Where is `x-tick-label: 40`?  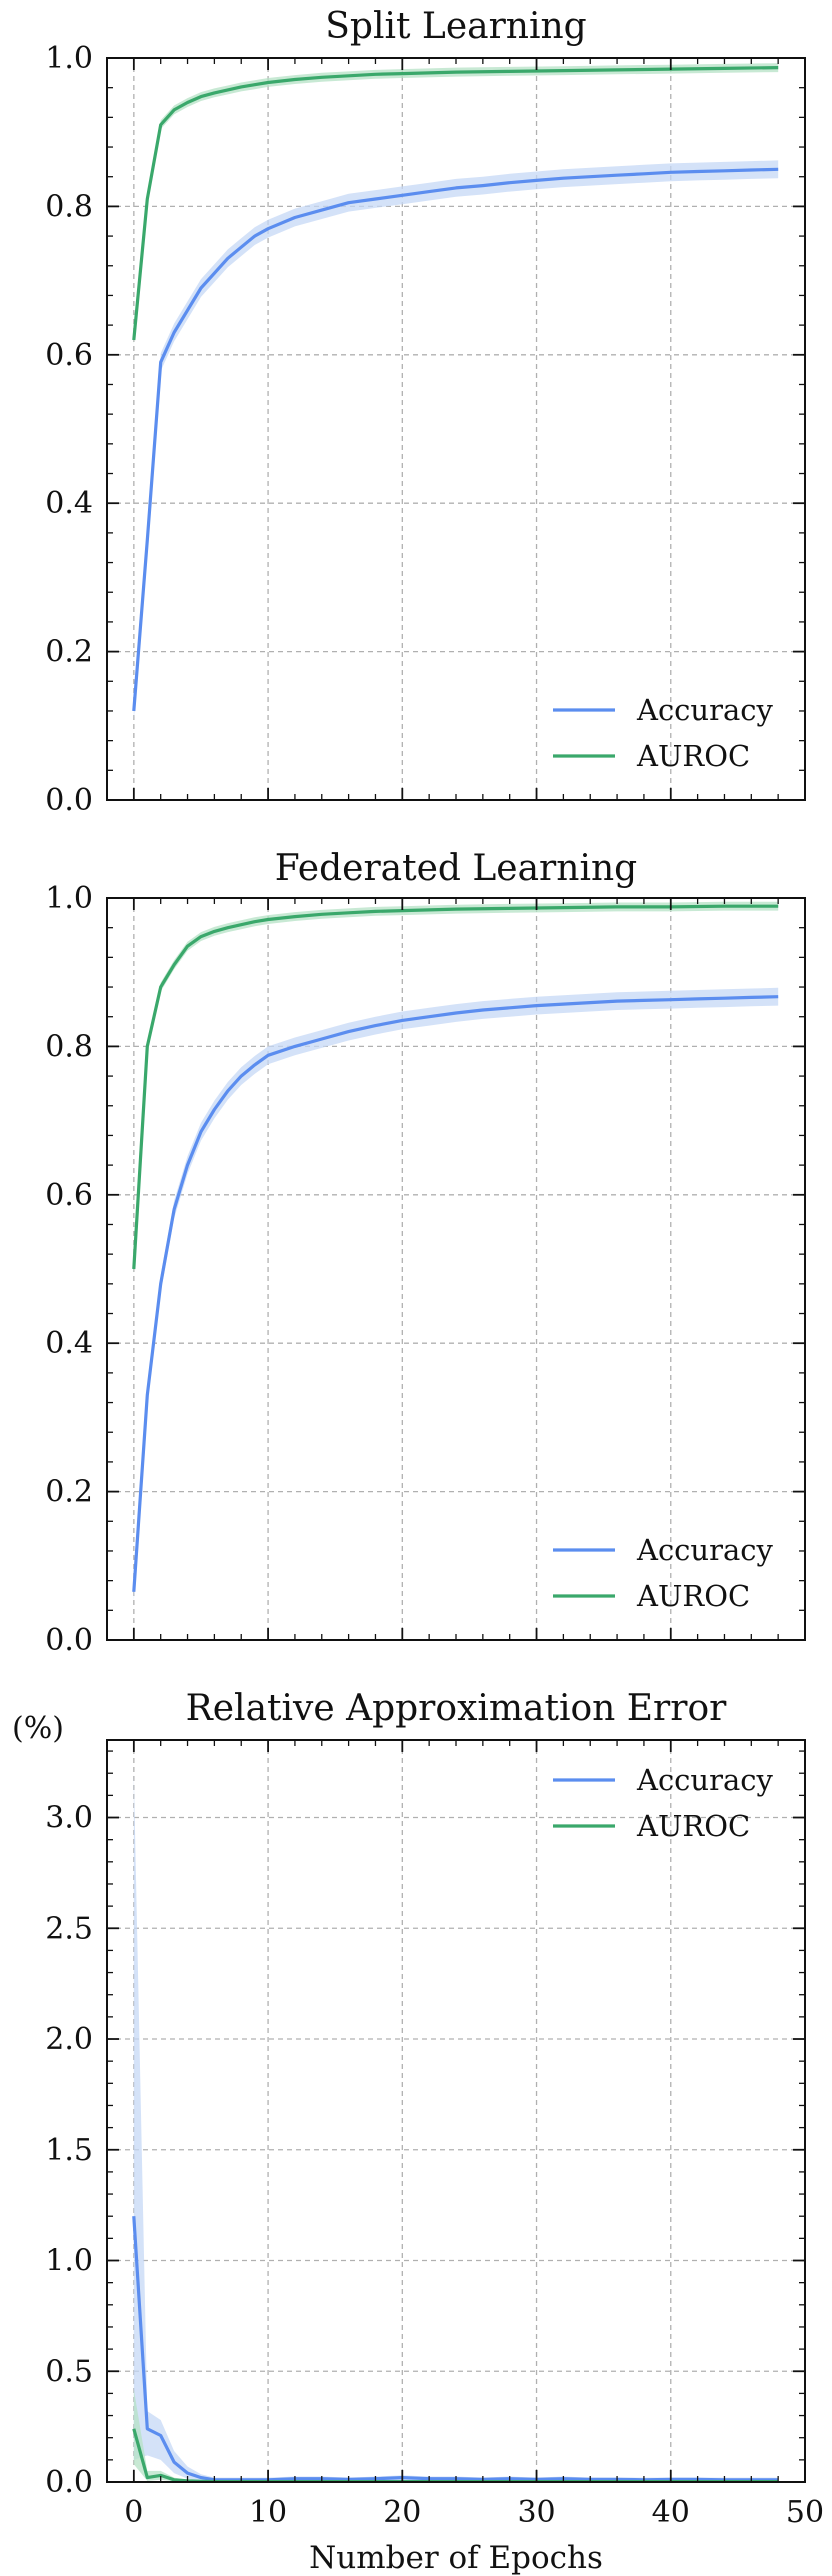 x-tick-label: 40 is located at coordinates (671, 2512).